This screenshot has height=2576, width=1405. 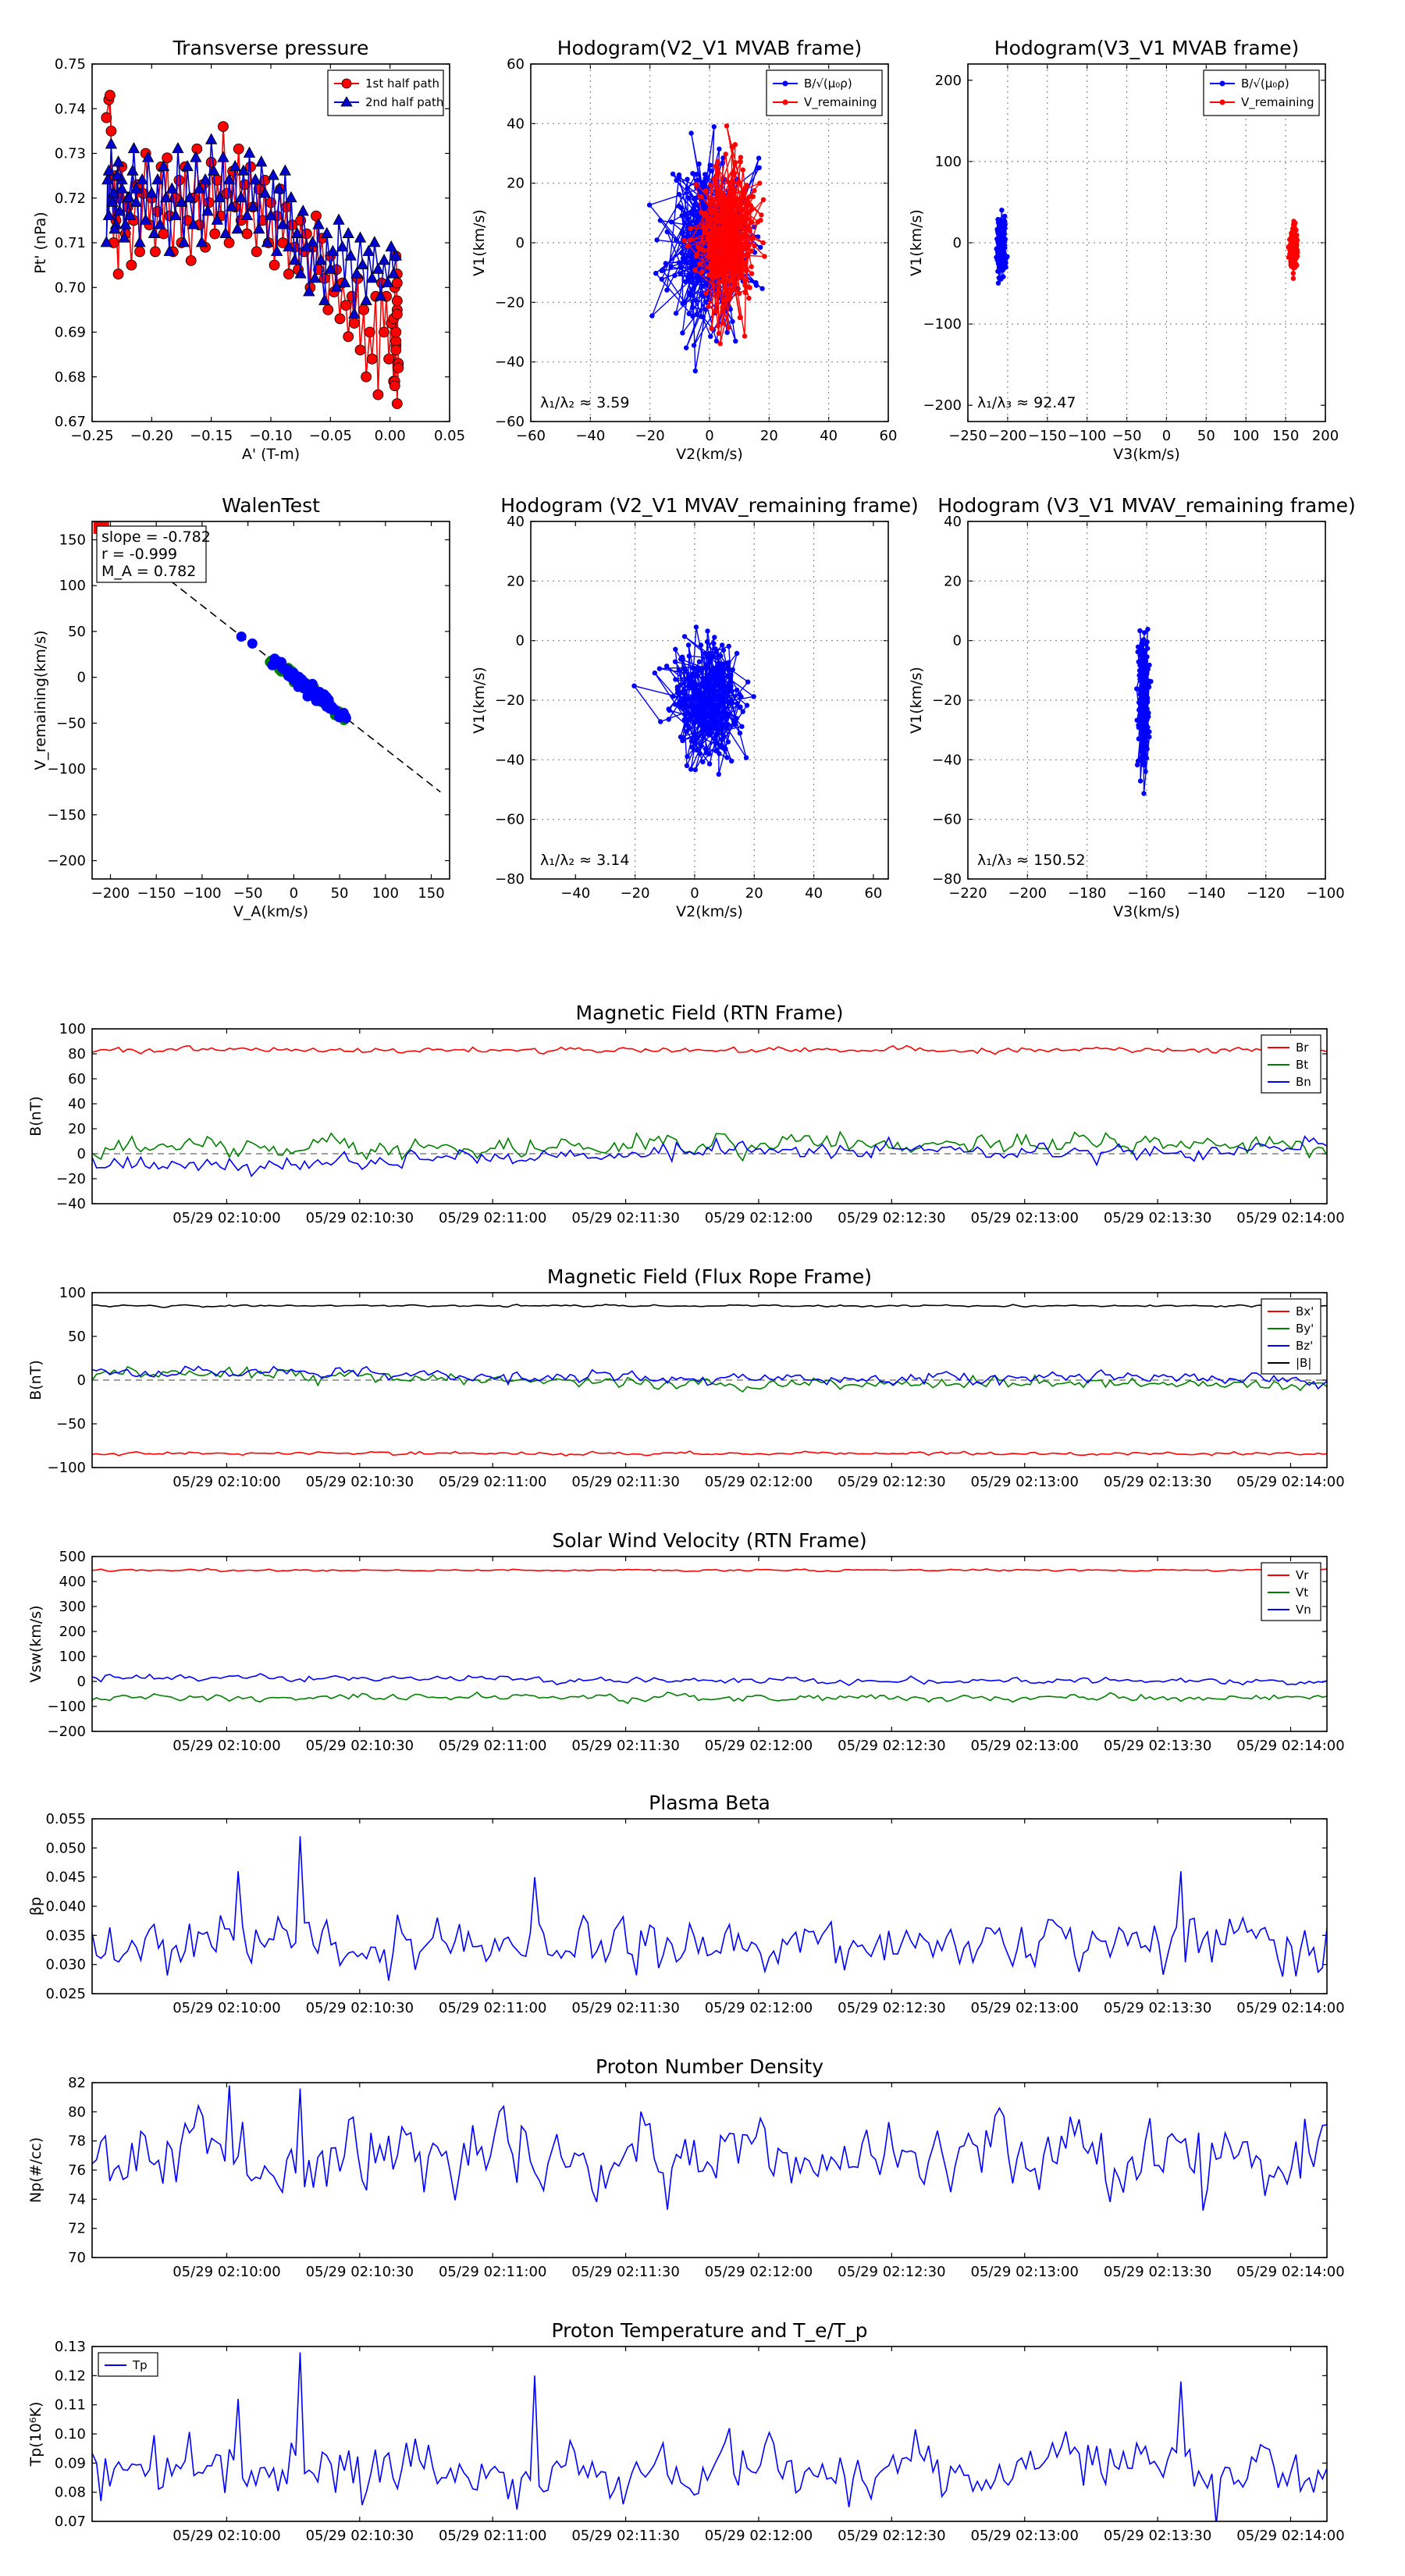 What do you see at coordinates (71, 333) in the screenshot?
I see `y-tick-label: 0.69` at bounding box center [71, 333].